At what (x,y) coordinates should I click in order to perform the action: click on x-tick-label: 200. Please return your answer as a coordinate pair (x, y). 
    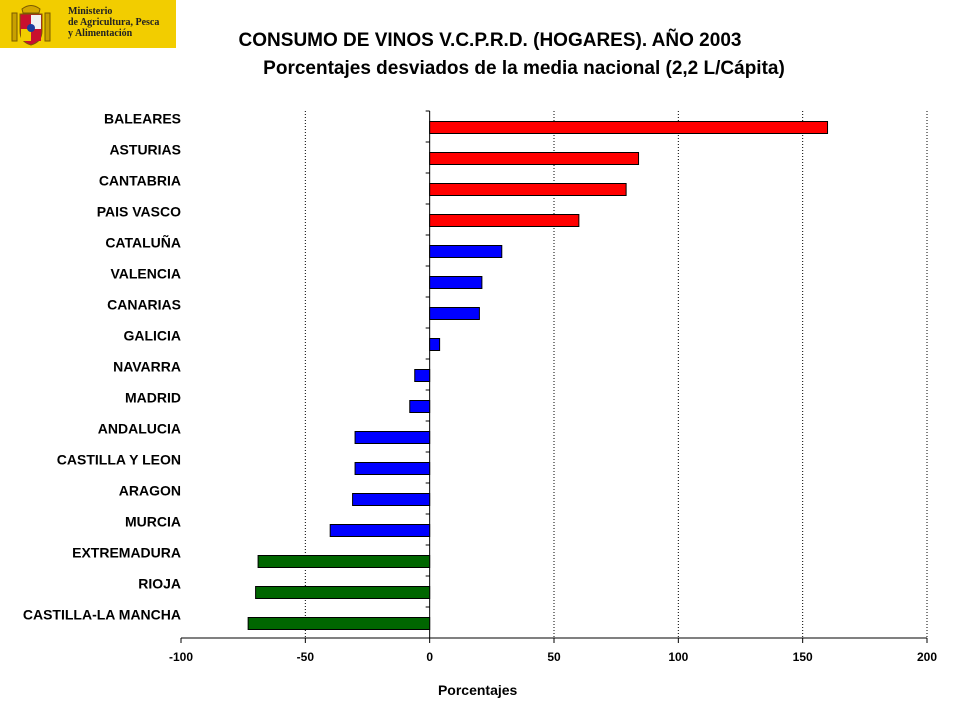
    Looking at the image, I should click on (927, 657).